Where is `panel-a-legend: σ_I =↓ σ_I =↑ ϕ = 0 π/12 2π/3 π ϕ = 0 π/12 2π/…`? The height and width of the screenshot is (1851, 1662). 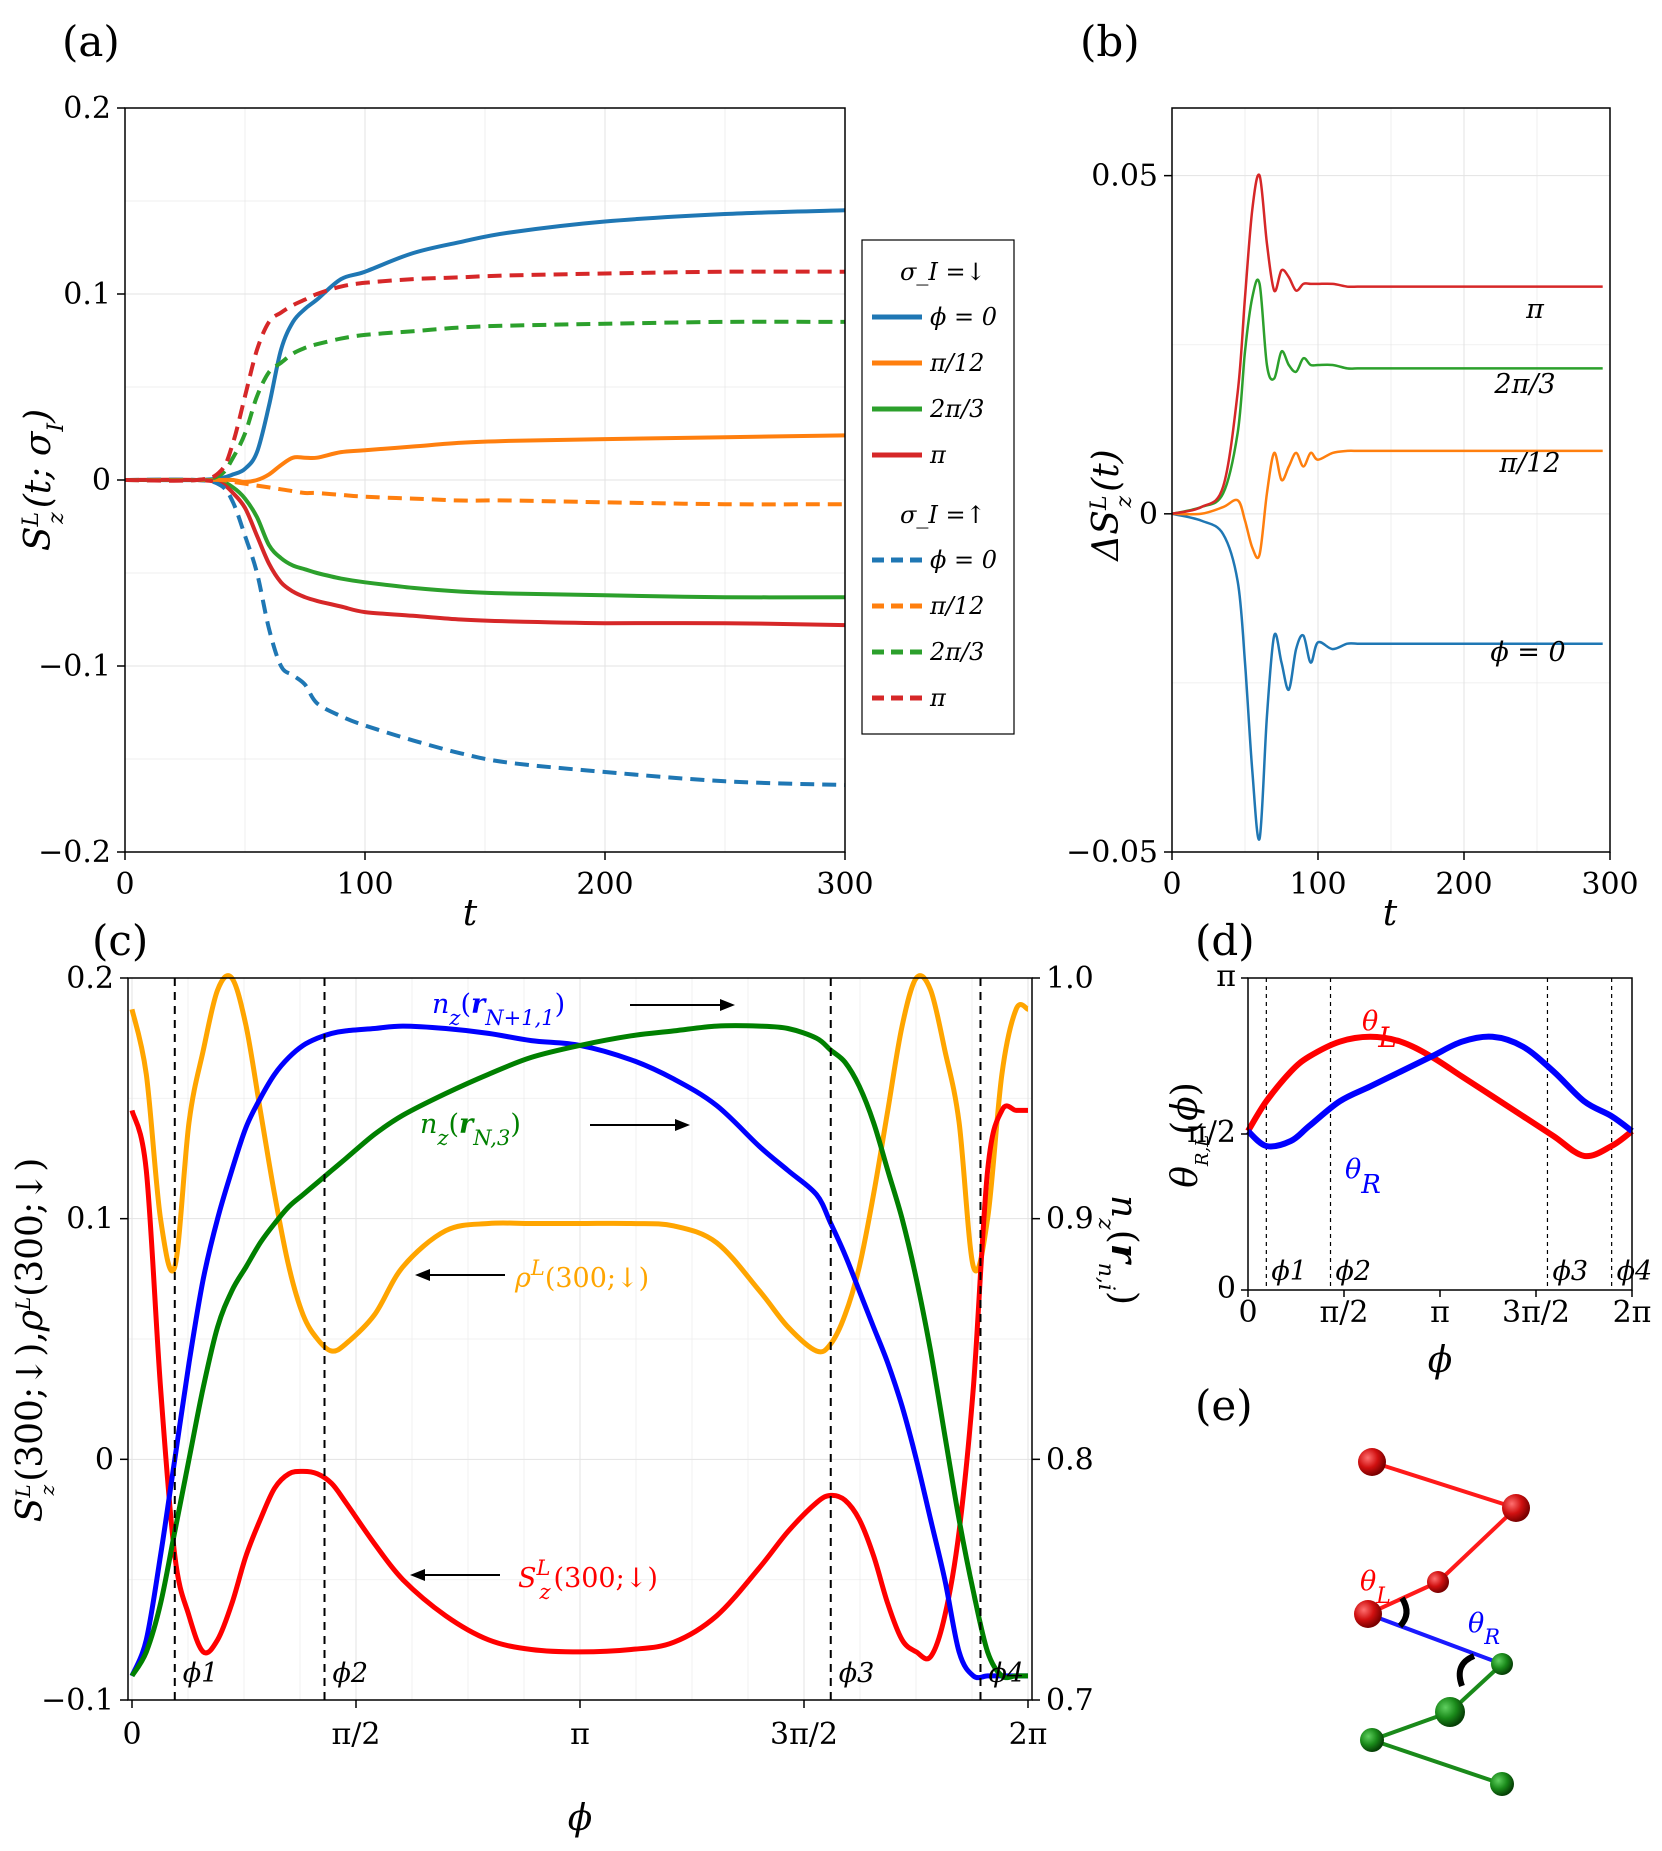
panel-a-legend: σ_I =↓ σ_I =↑ ϕ = 0 π/12 2π/3 π ϕ = 0 π/12 2π/… is located at coordinates (938, 487).